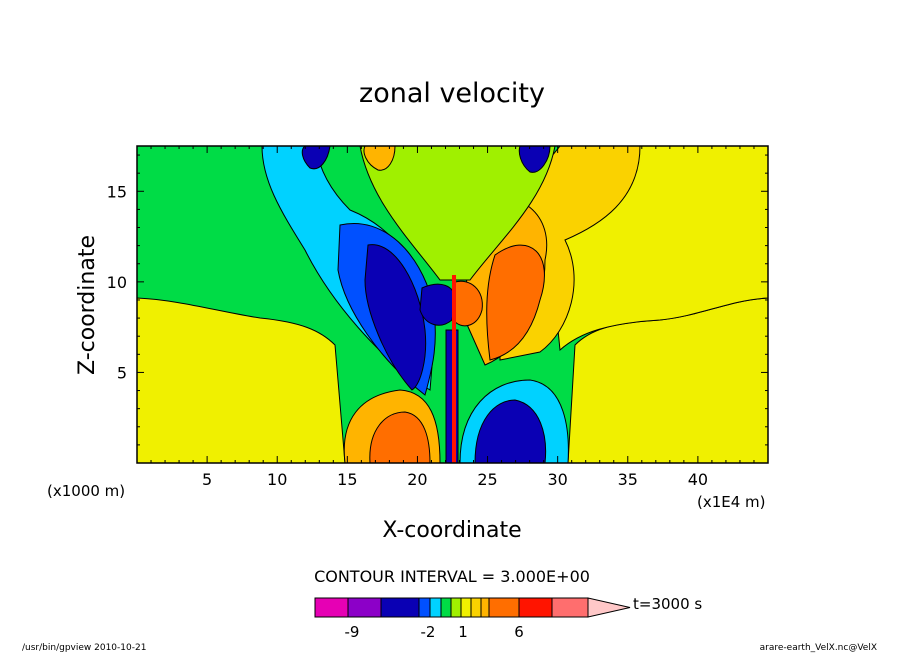  Describe the element at coordinates (452, 93) in the screenshot. I see `chart-title: zonal velocity` at that location.